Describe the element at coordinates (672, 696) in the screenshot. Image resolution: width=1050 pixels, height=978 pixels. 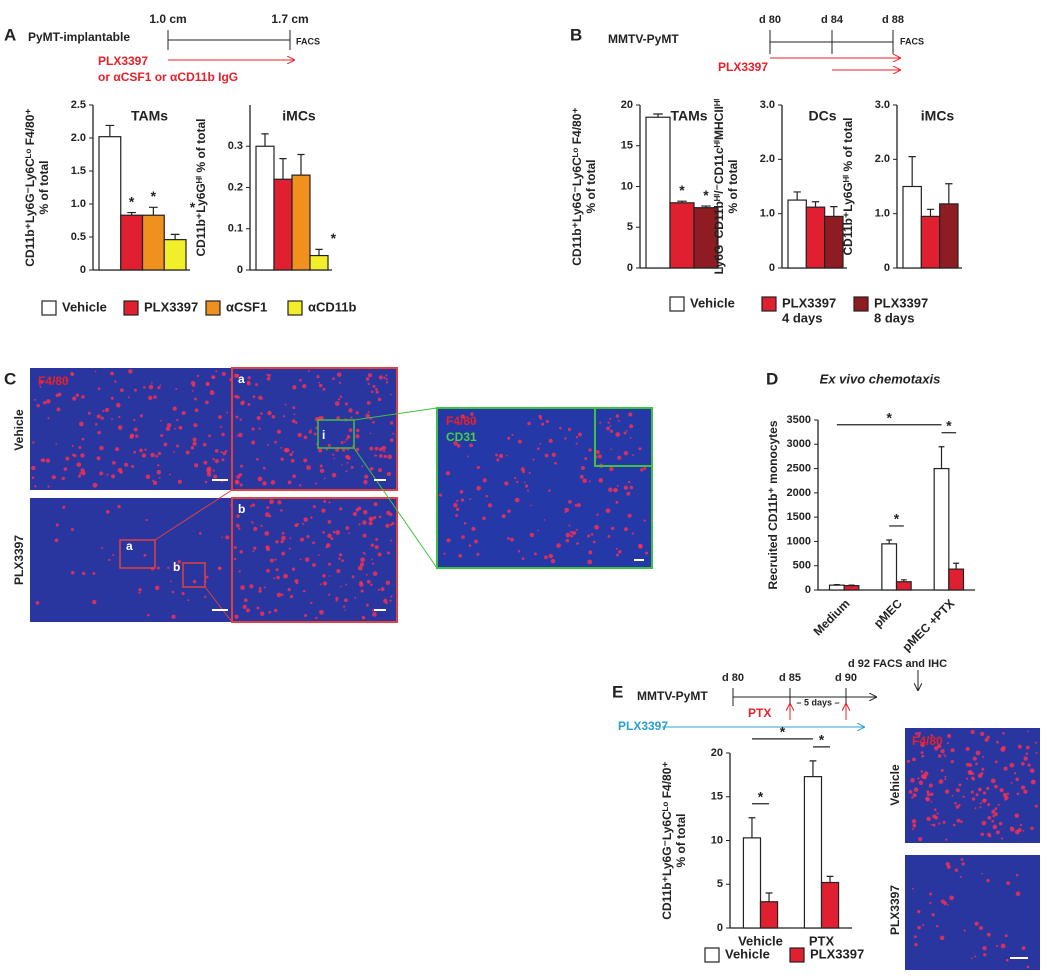
I see `model: MMTV-PyMT` at that location.